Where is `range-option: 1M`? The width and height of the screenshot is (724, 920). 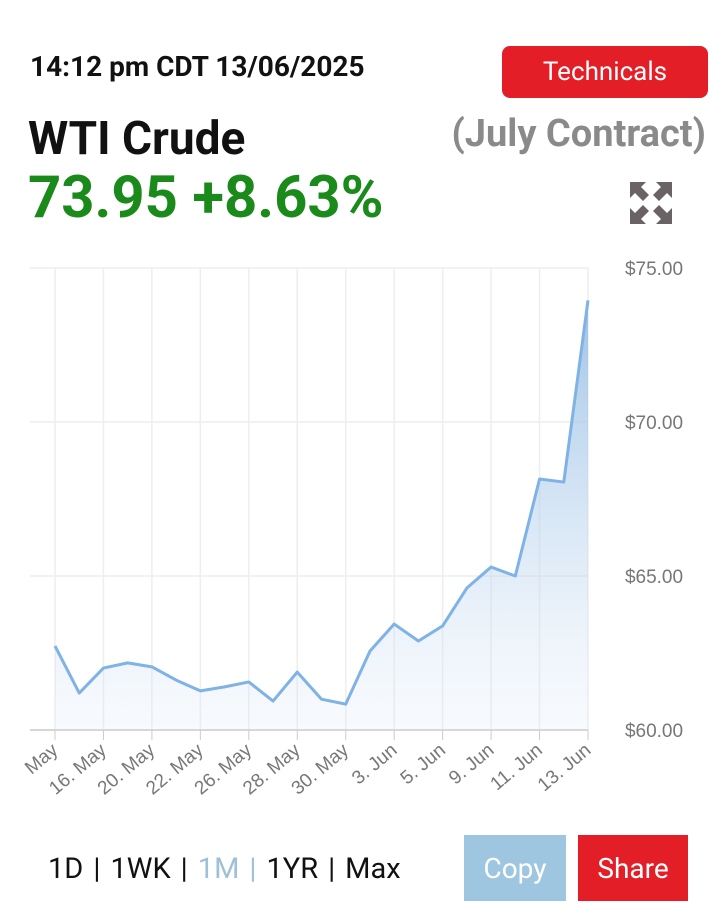
range-option: 1M is located at coordinates (218, 869).